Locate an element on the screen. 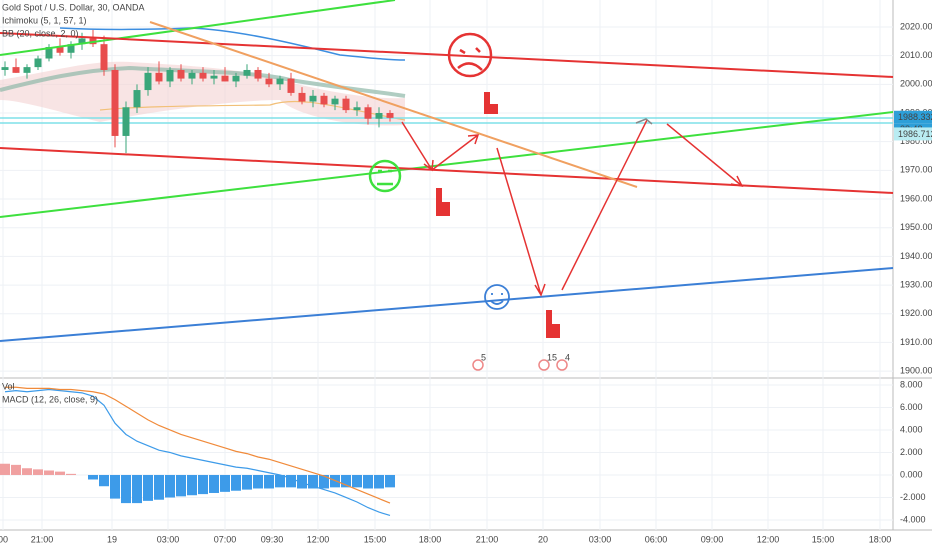 The image size is (932, 550). indicator-label: Ichimoku (5, 1, 57, 1) is located at coordinates (44, 20).